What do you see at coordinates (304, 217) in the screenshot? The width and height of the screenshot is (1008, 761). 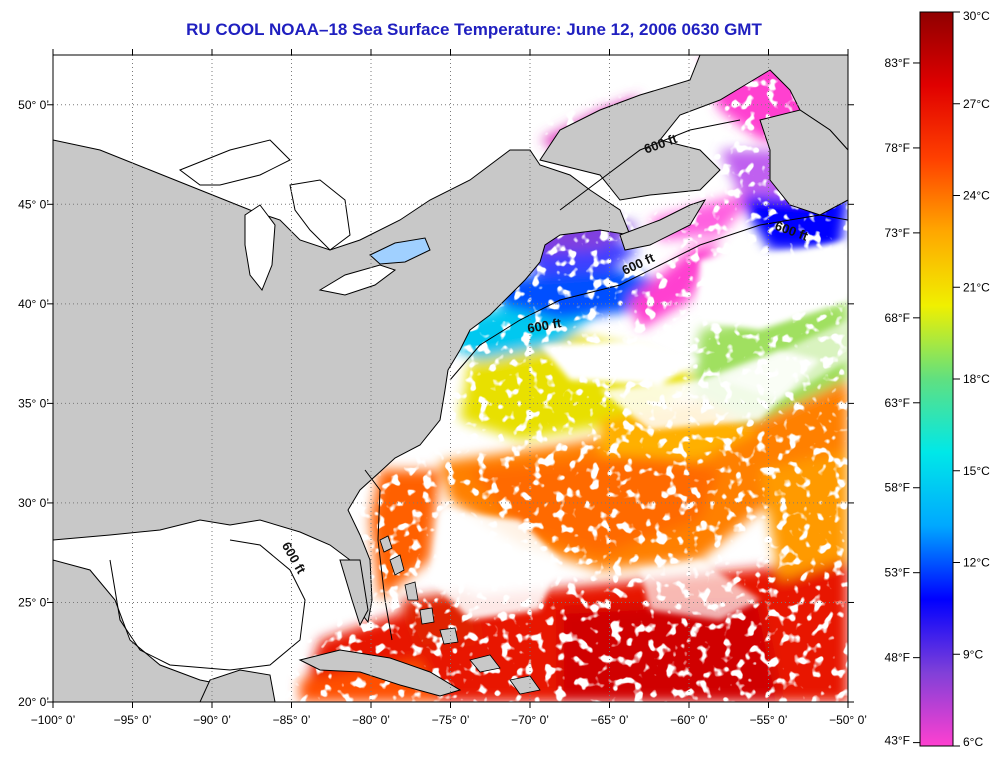 I see `great-lakes` at bounding box center [304, 217].